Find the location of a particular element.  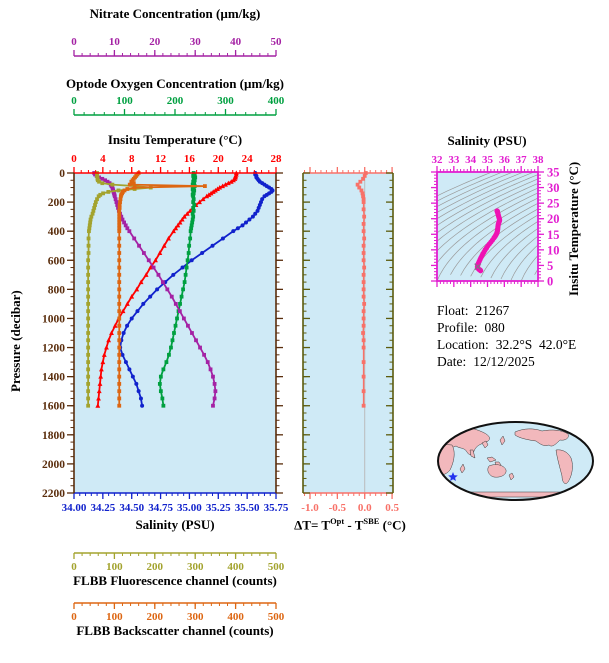

float-info-row: Float: 21267 is located at coordinates (506, 310).